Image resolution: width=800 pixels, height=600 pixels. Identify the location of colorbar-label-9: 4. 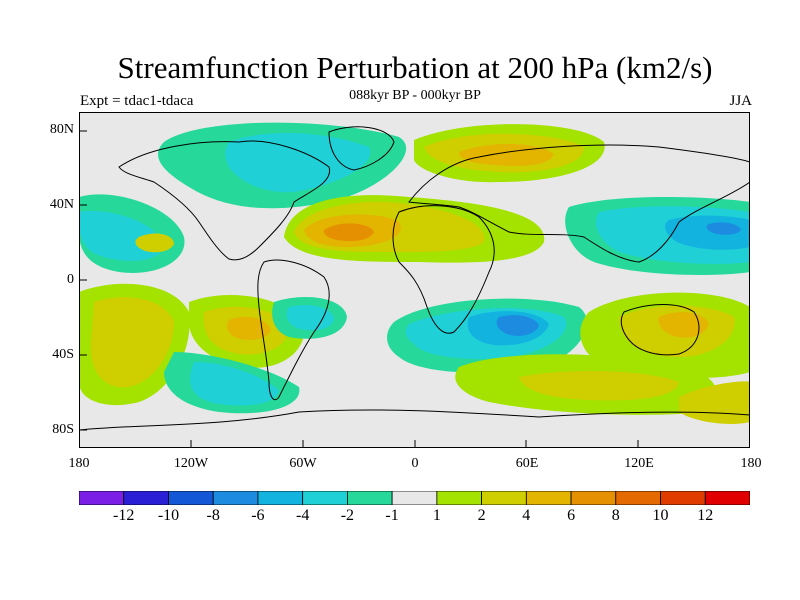
(526, 515).